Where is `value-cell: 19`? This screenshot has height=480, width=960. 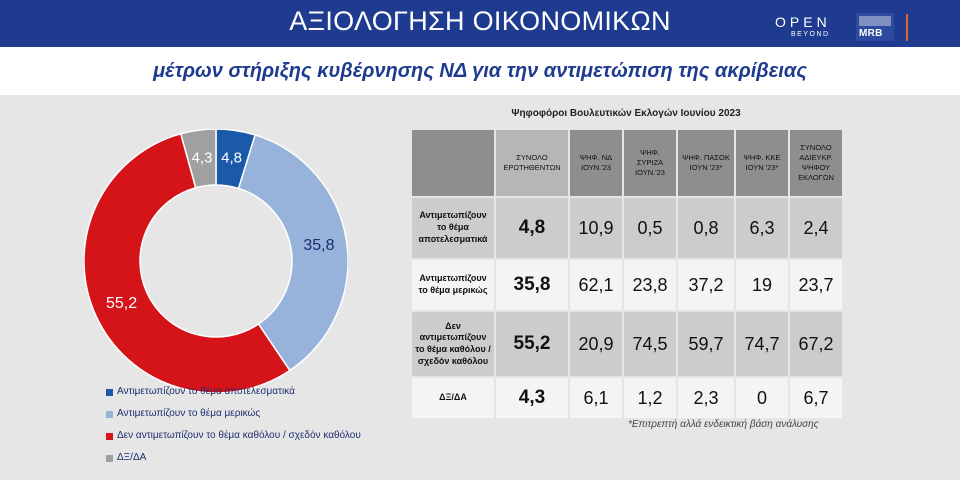
value-cell: 19 is located at coordinates (762, 285).